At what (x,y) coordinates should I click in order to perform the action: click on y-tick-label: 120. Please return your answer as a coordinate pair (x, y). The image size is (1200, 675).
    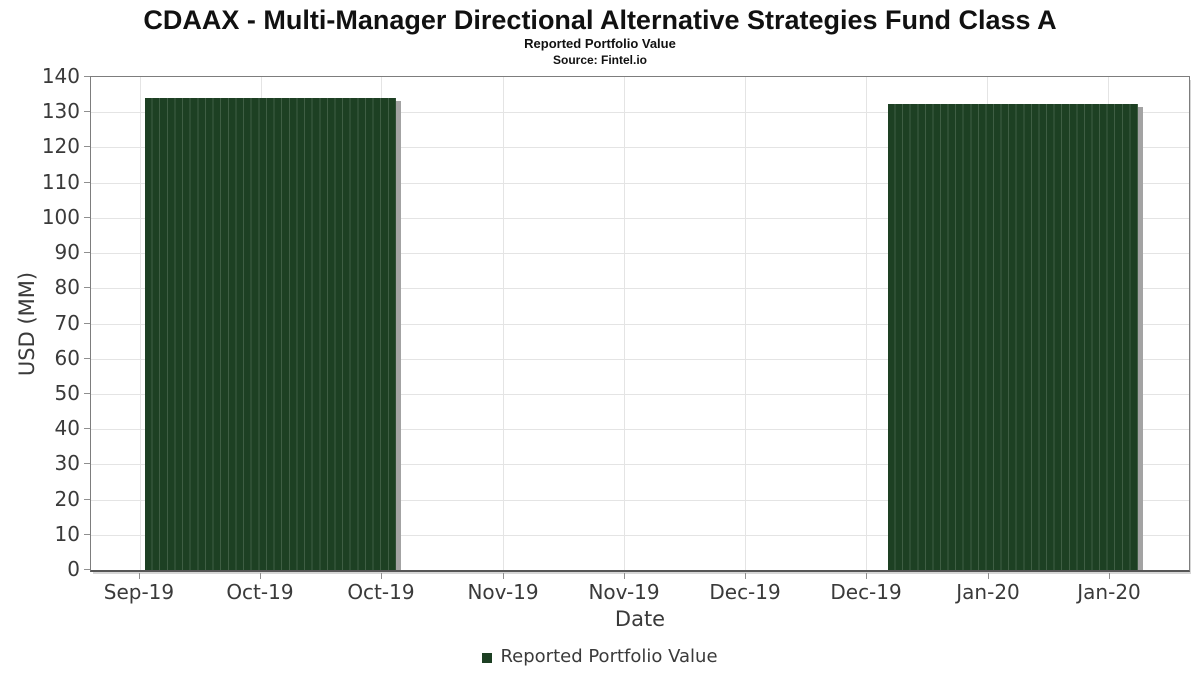
    Looking at the image, I should click on (60, 146).